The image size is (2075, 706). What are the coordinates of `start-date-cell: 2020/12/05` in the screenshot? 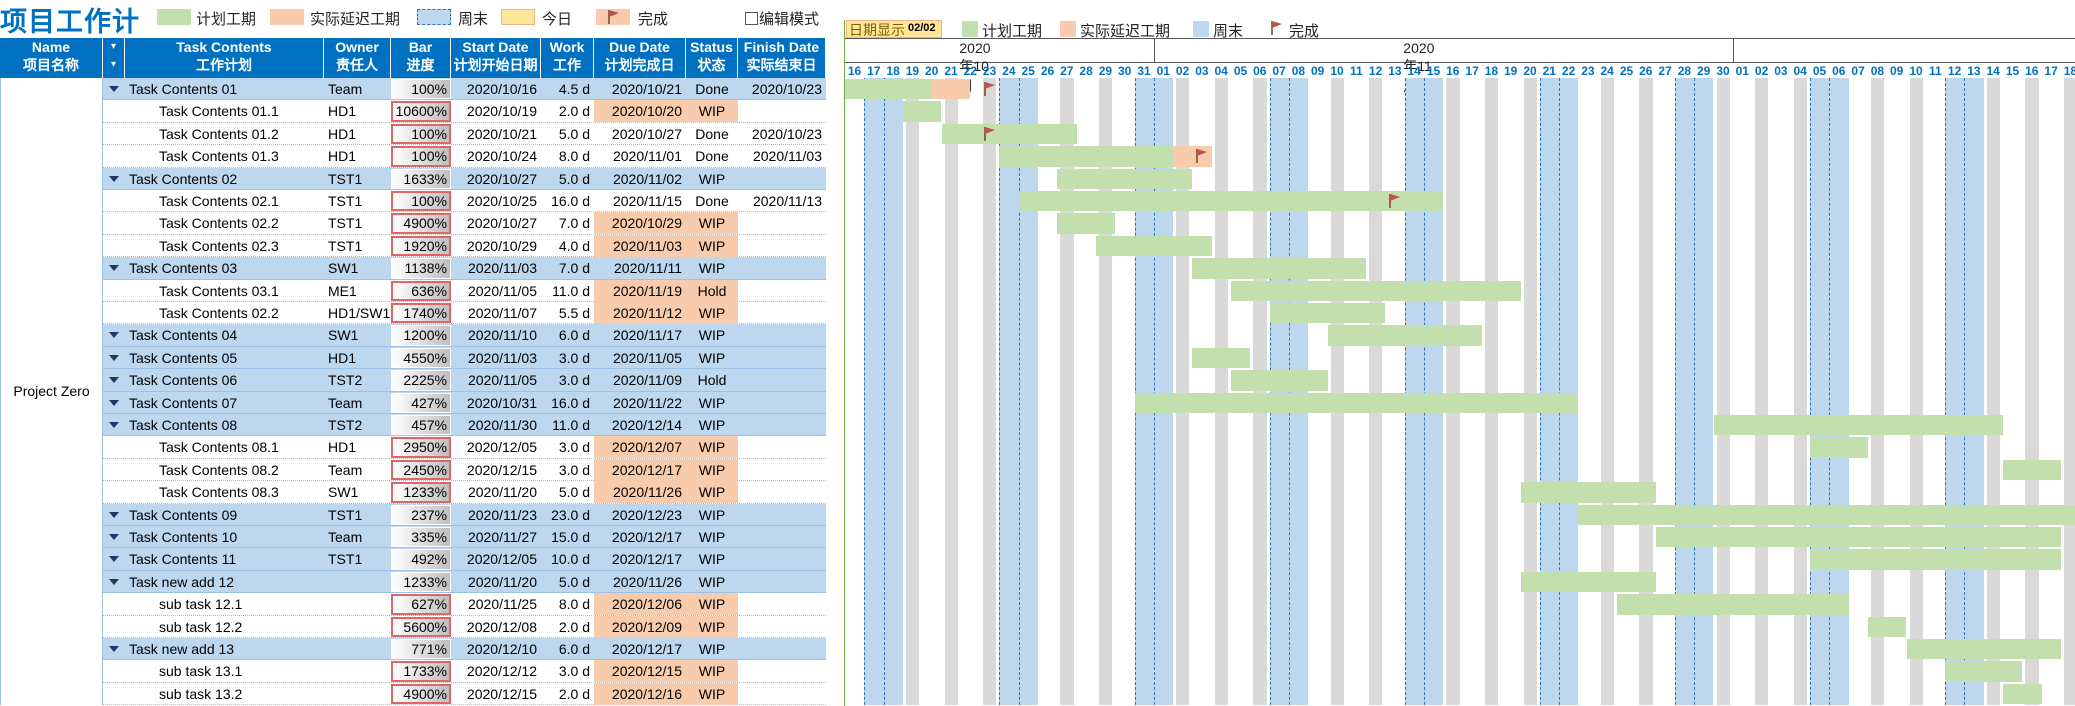 It's located at (501, 559).